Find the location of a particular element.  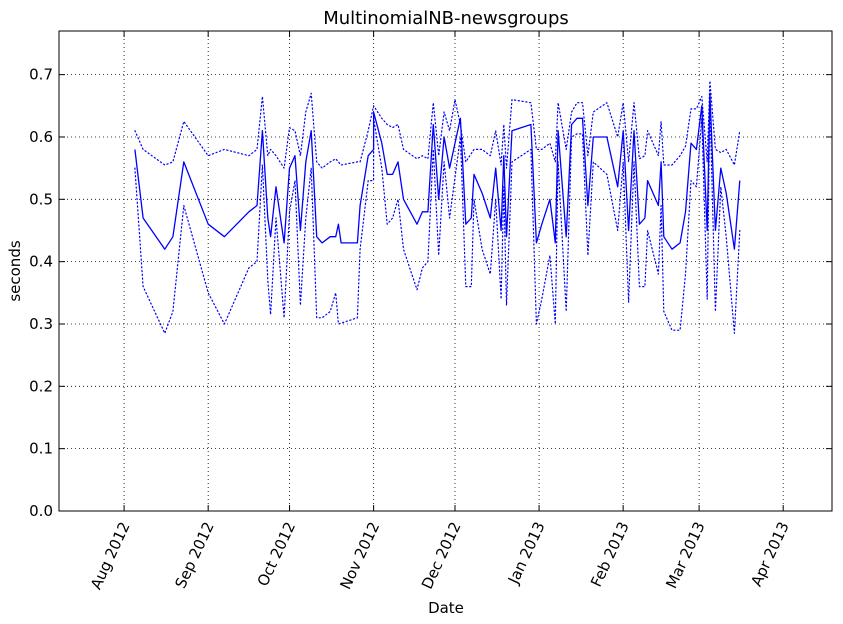

x-tick-label: Apr 2013 is located at coordinates (769, 554).